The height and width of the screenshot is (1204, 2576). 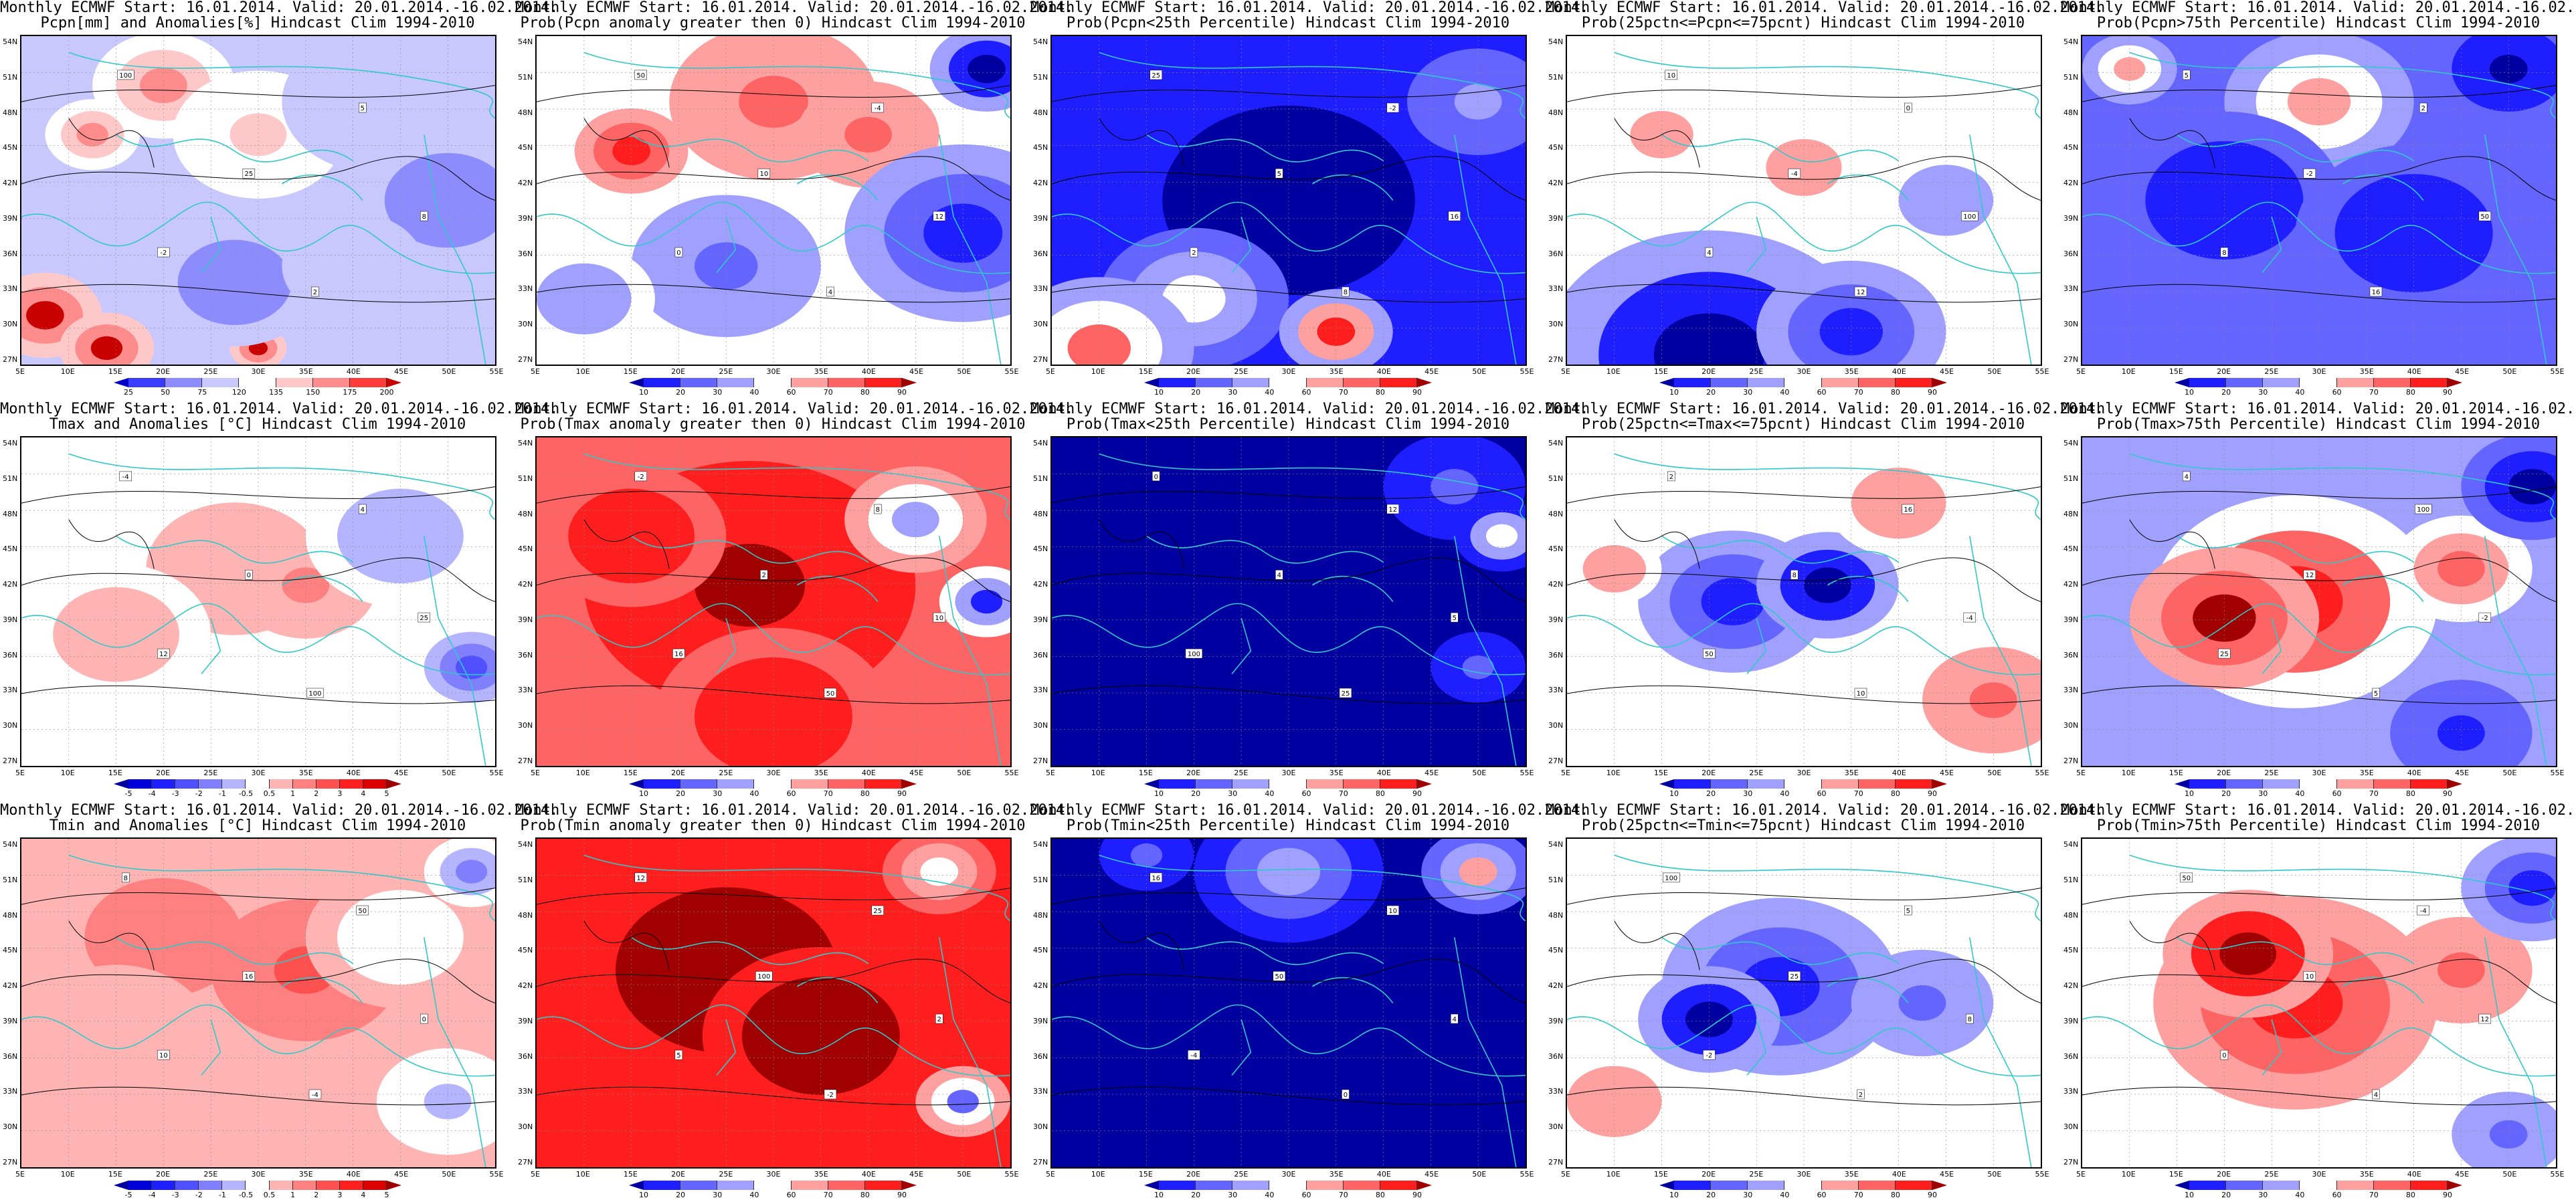 I want to click on longitude-label: 55E, so click(x=1012, y=1174).